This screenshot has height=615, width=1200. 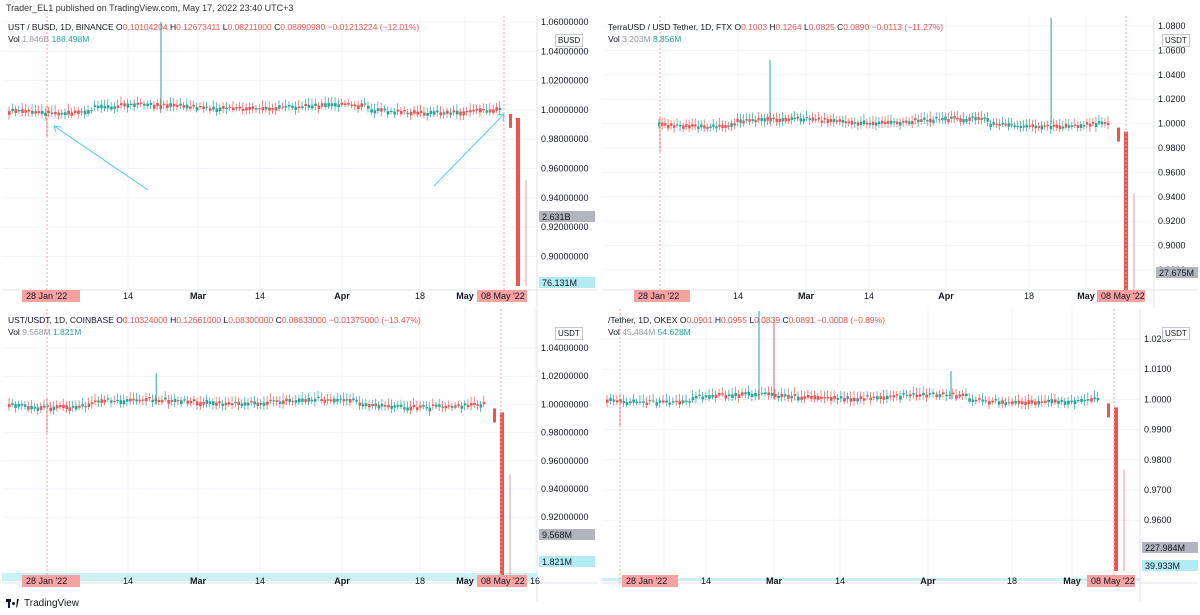 What do you see at coordinates (61, 320) in the screenshot?
I see `symbol-title: UST/USDT, 1D, COINBASE` at bounding box center [61, 320].